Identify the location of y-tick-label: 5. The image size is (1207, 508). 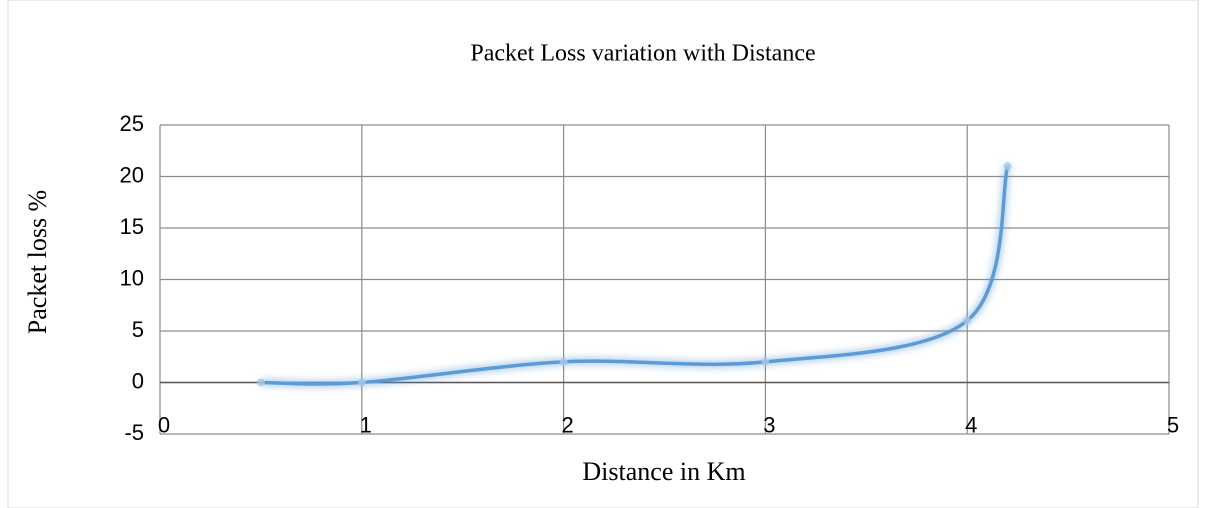
(138, 329).